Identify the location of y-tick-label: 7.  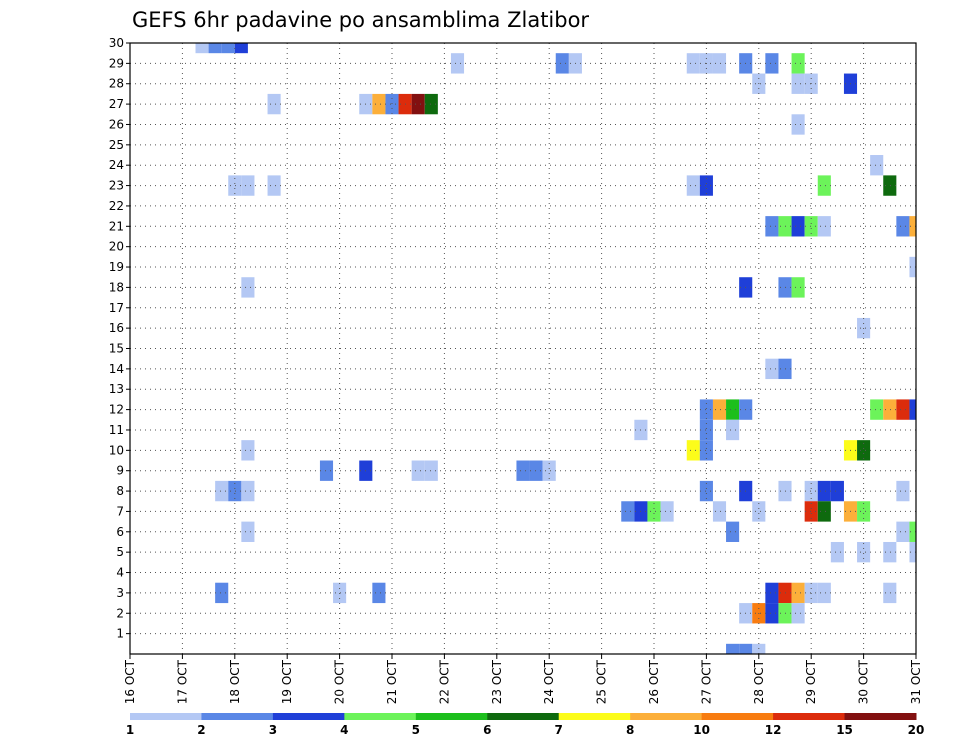
(120, 511).